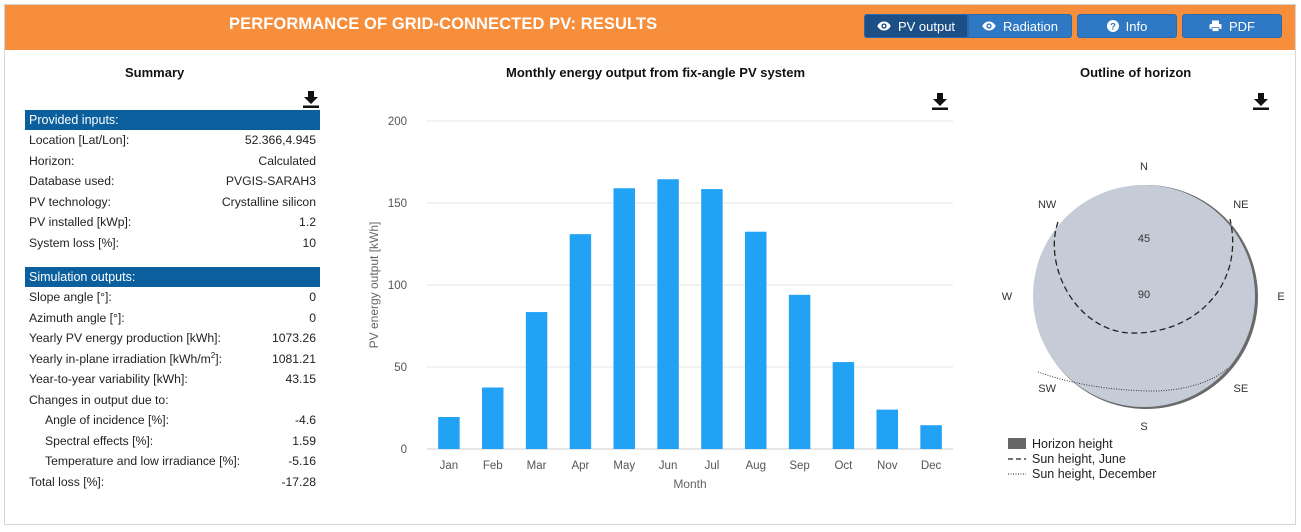  Describe the element at coordinates (268, 201) in the screenshot. I see `summary-row-value: Crystalline silicon` at that location.